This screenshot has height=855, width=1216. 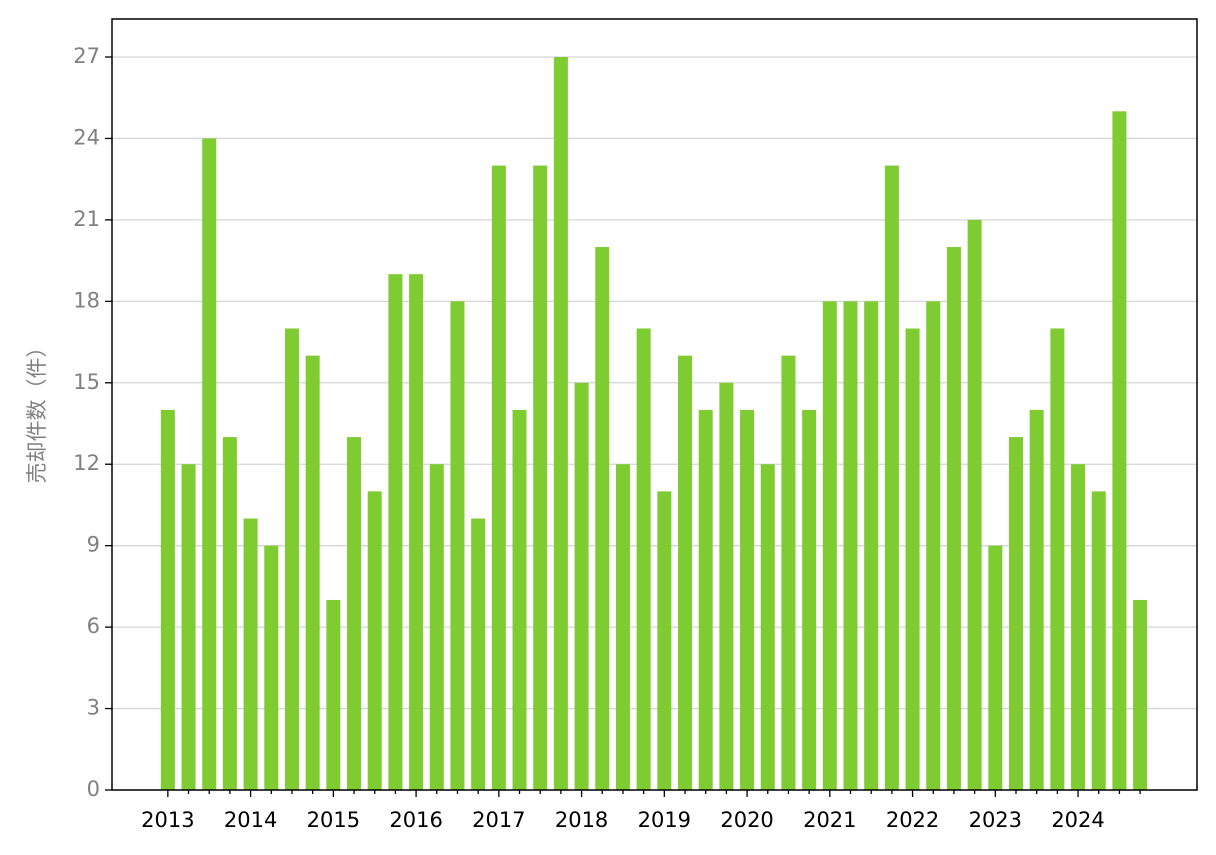 I want to click on x-tick-label: 2015, so click(x=333, y=820).